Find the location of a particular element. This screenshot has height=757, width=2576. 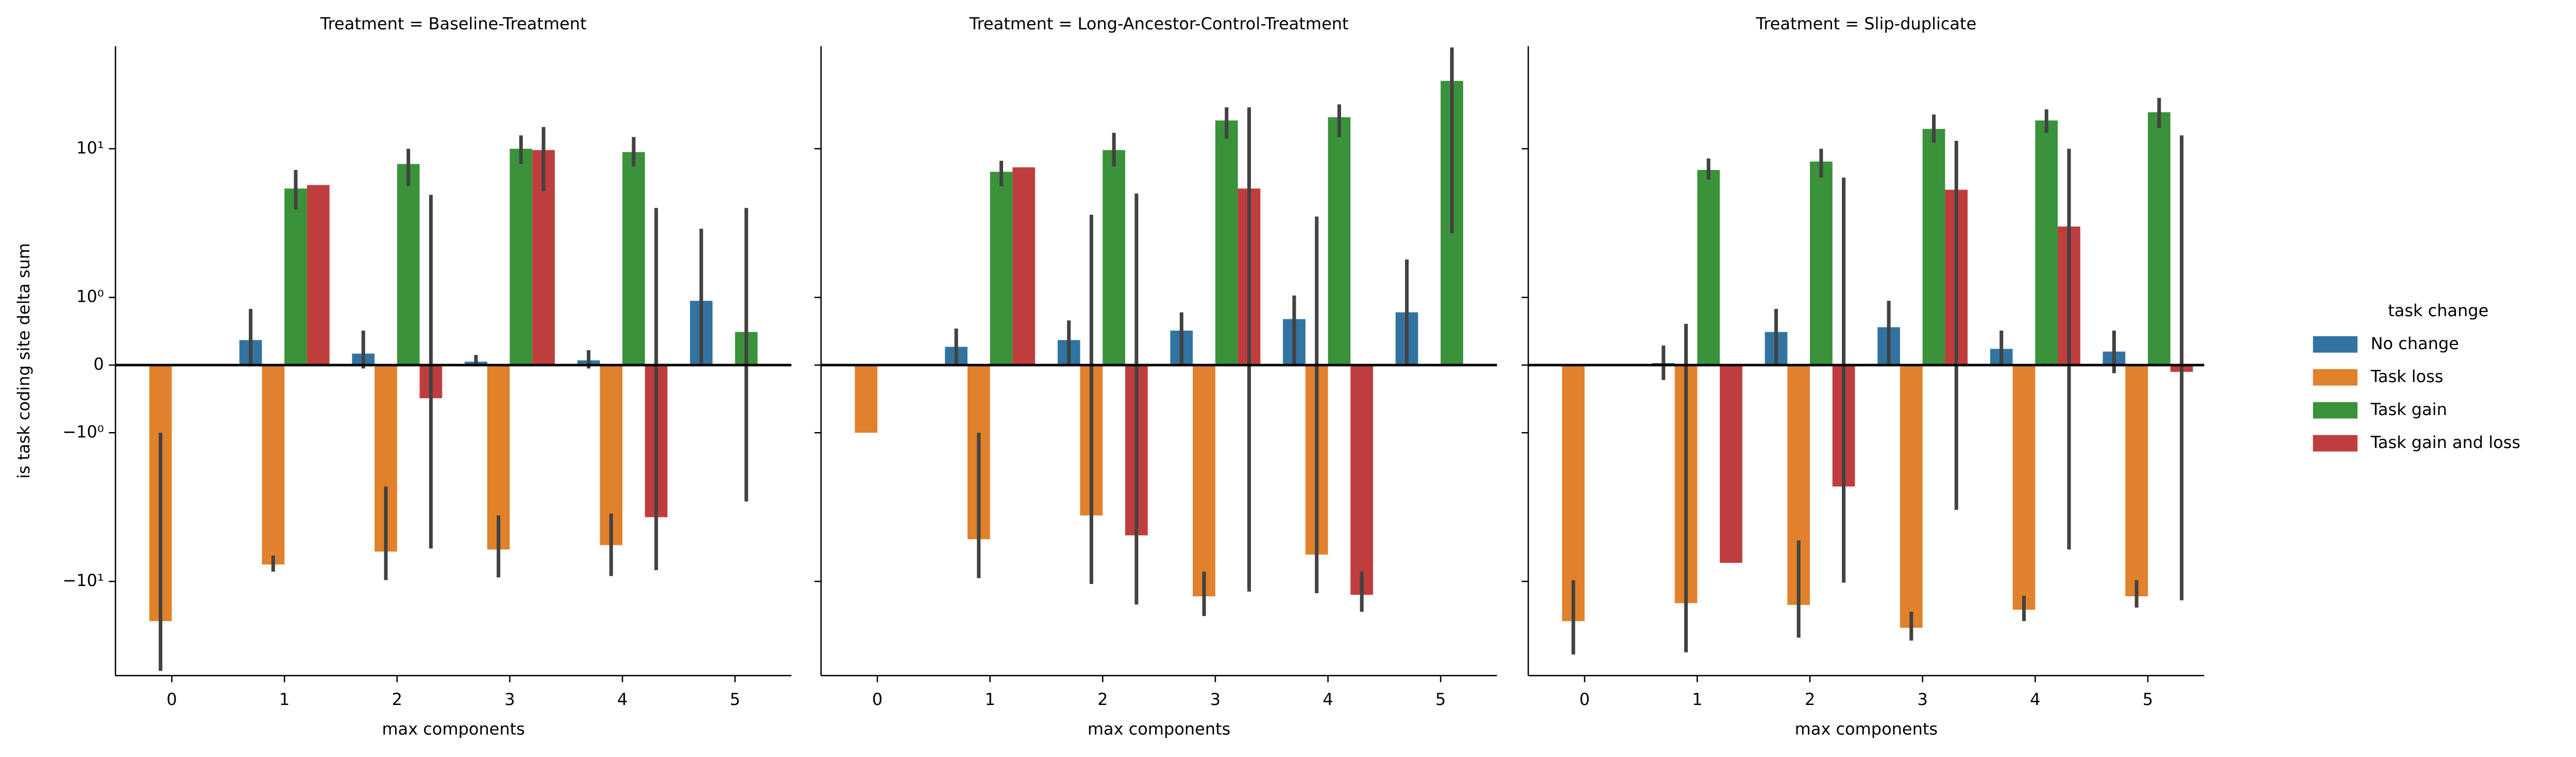

panel-title: Treatment = Slip-duplicate is located at coordinates (1865, 23).